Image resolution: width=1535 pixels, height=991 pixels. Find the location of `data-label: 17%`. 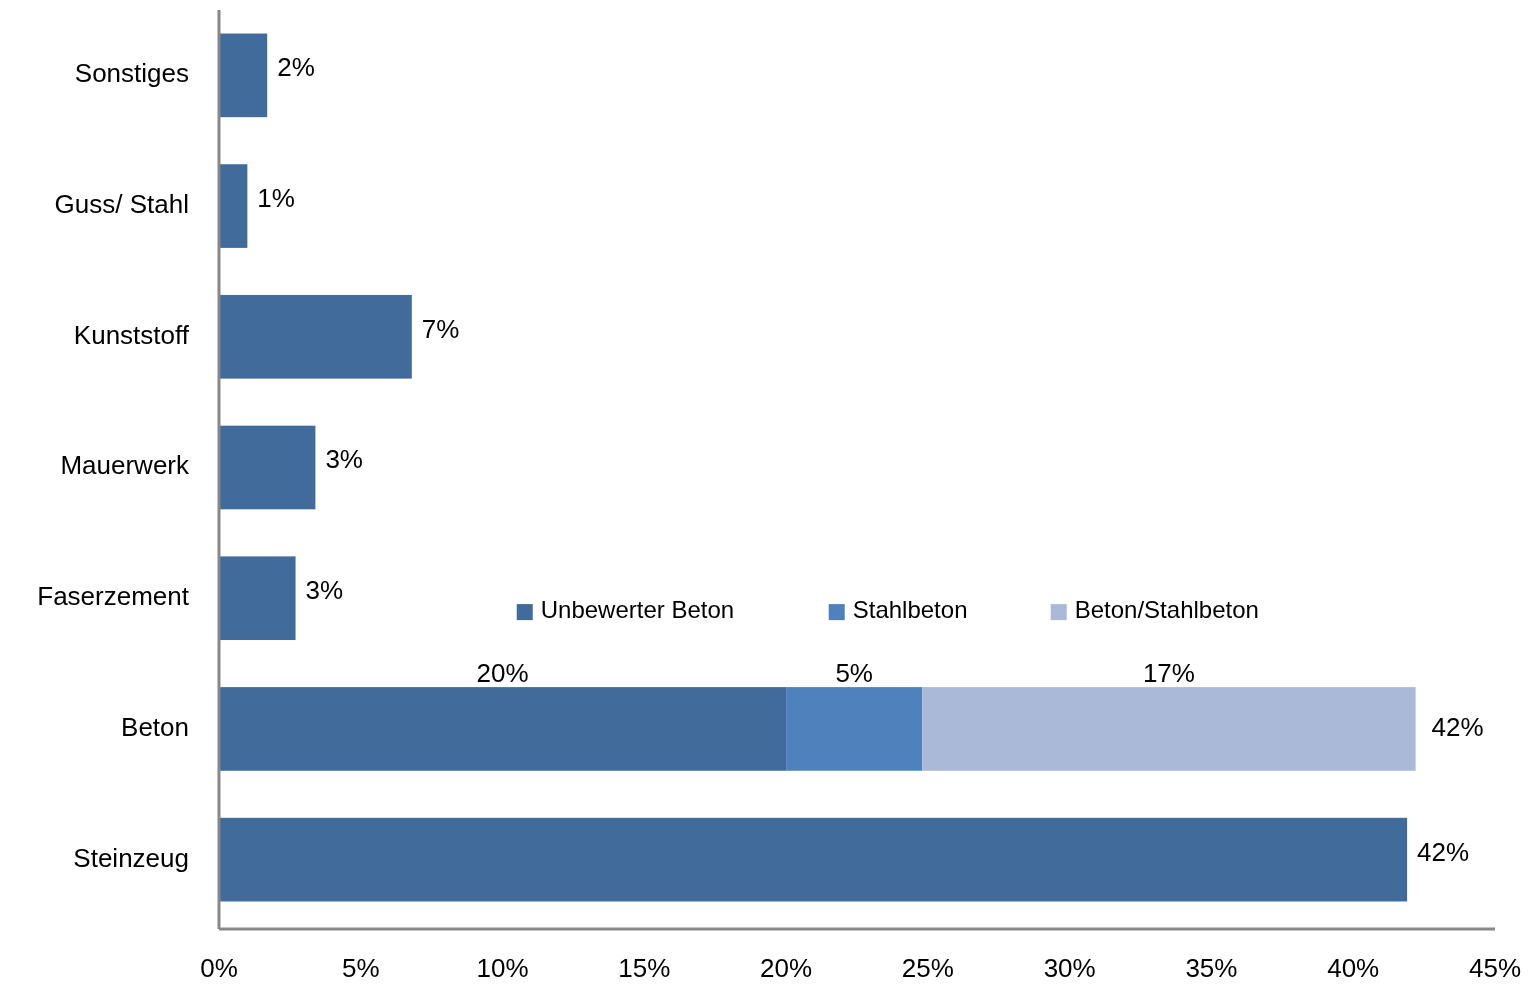

data-label: 17% is located at coordinates (1168, 673).